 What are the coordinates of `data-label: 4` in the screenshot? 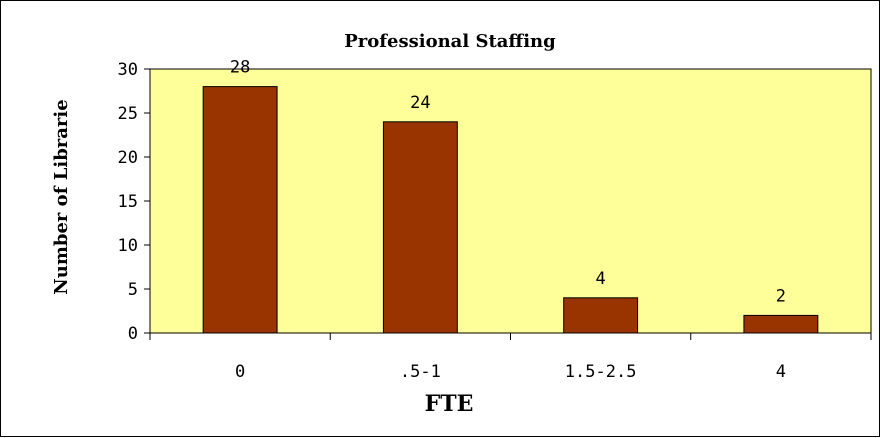 It's located at (601, 279).